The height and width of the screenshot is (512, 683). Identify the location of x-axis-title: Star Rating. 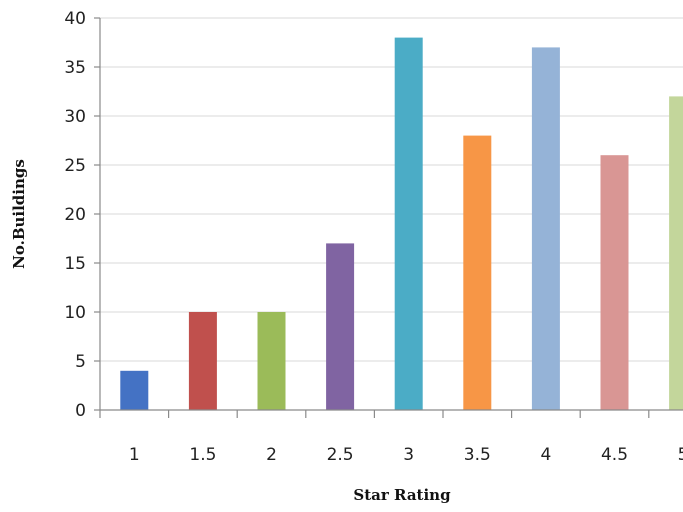
(402, 495).